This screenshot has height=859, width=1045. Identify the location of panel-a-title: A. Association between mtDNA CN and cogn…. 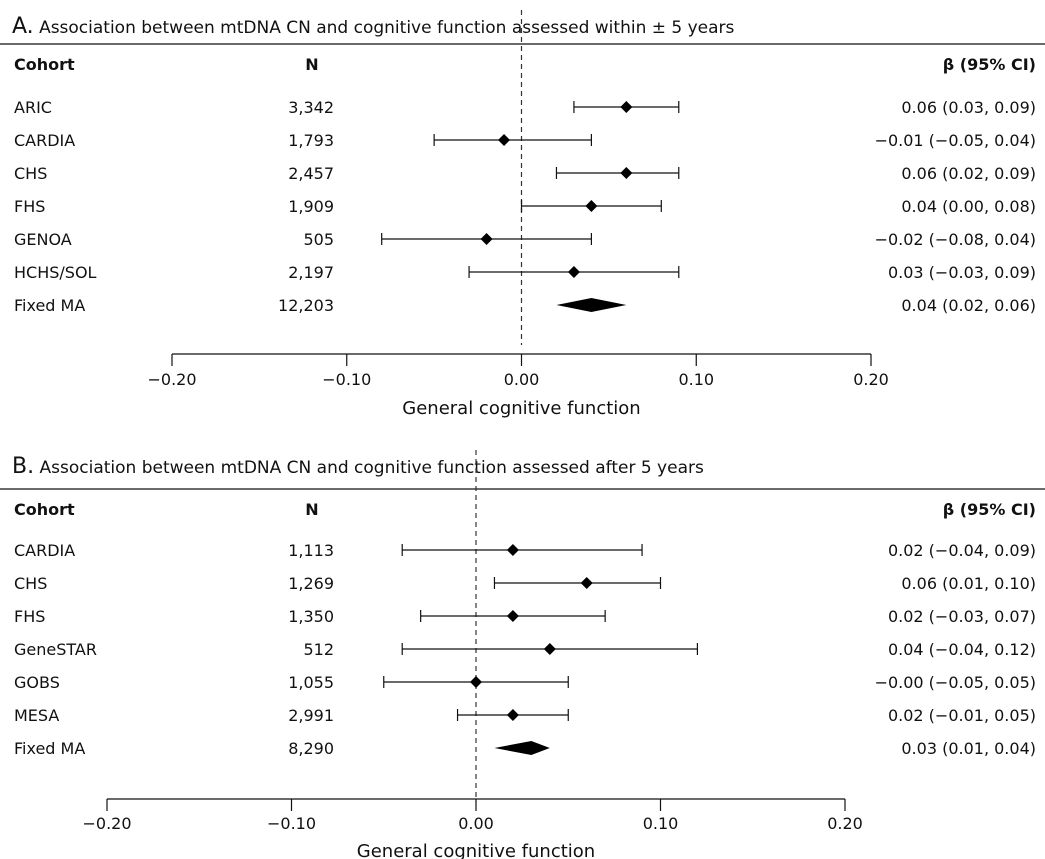
(373, 26).